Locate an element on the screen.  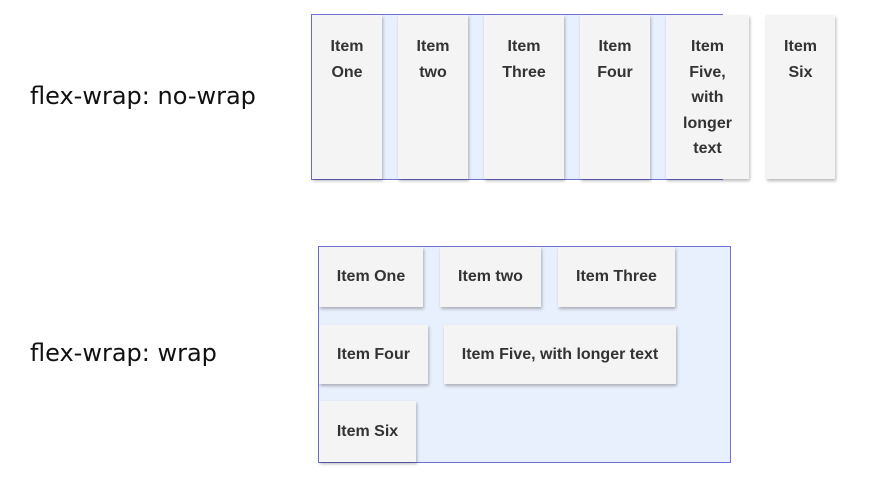
no-wrap-item-four: Item Four is located at coordinates (615, 97).